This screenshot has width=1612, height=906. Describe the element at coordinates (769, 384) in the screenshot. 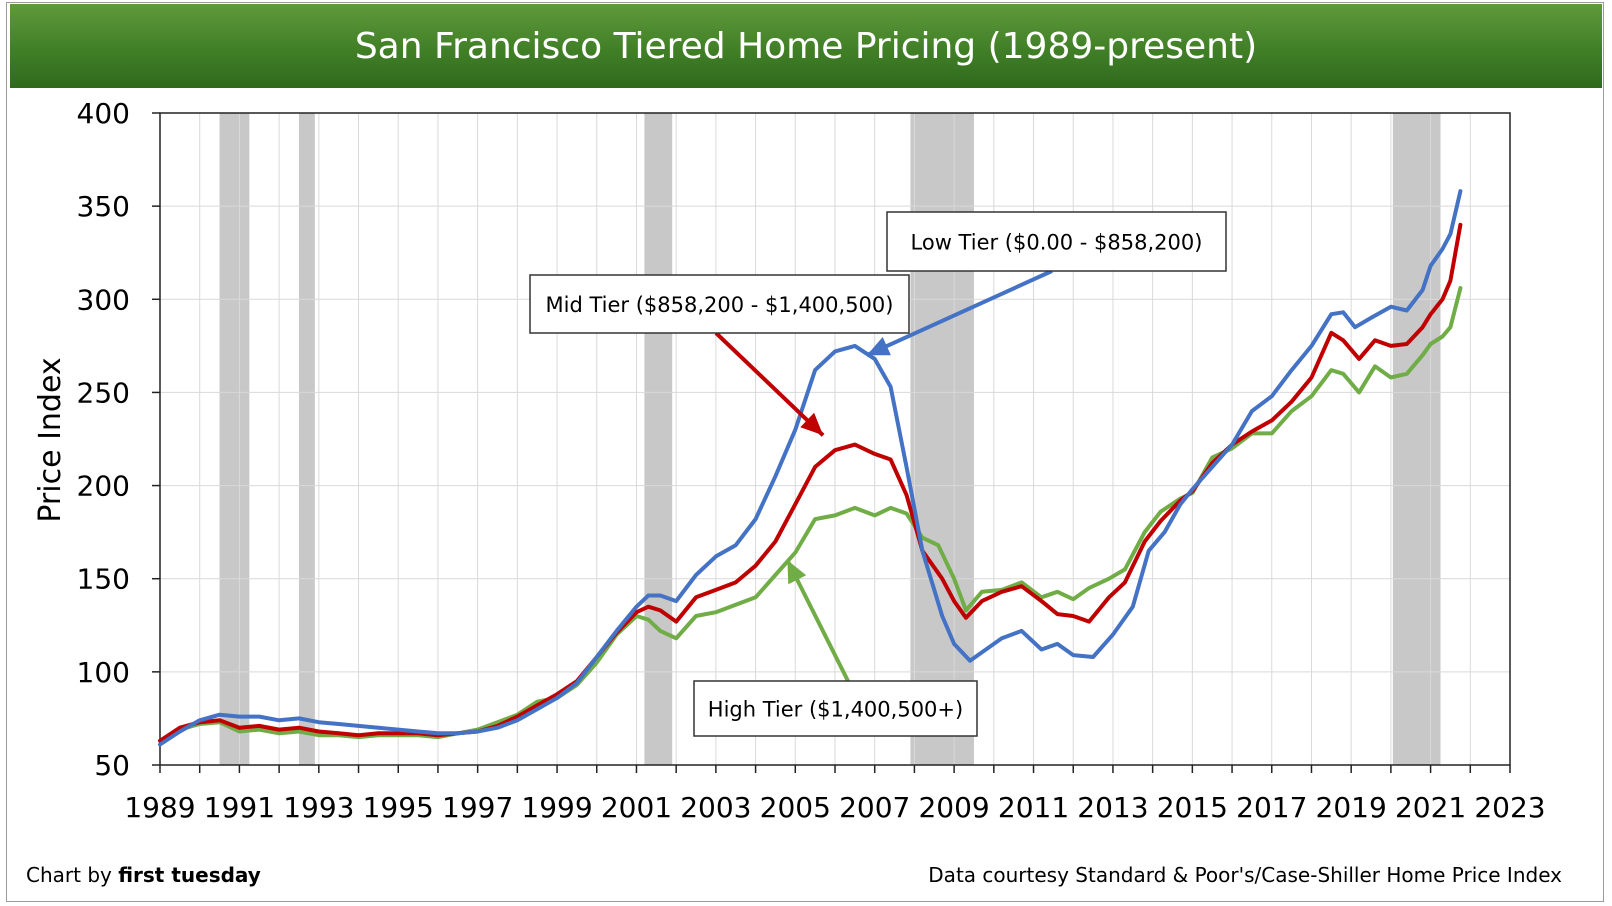

I see `mid-tier-arrow-shaft` at that location.